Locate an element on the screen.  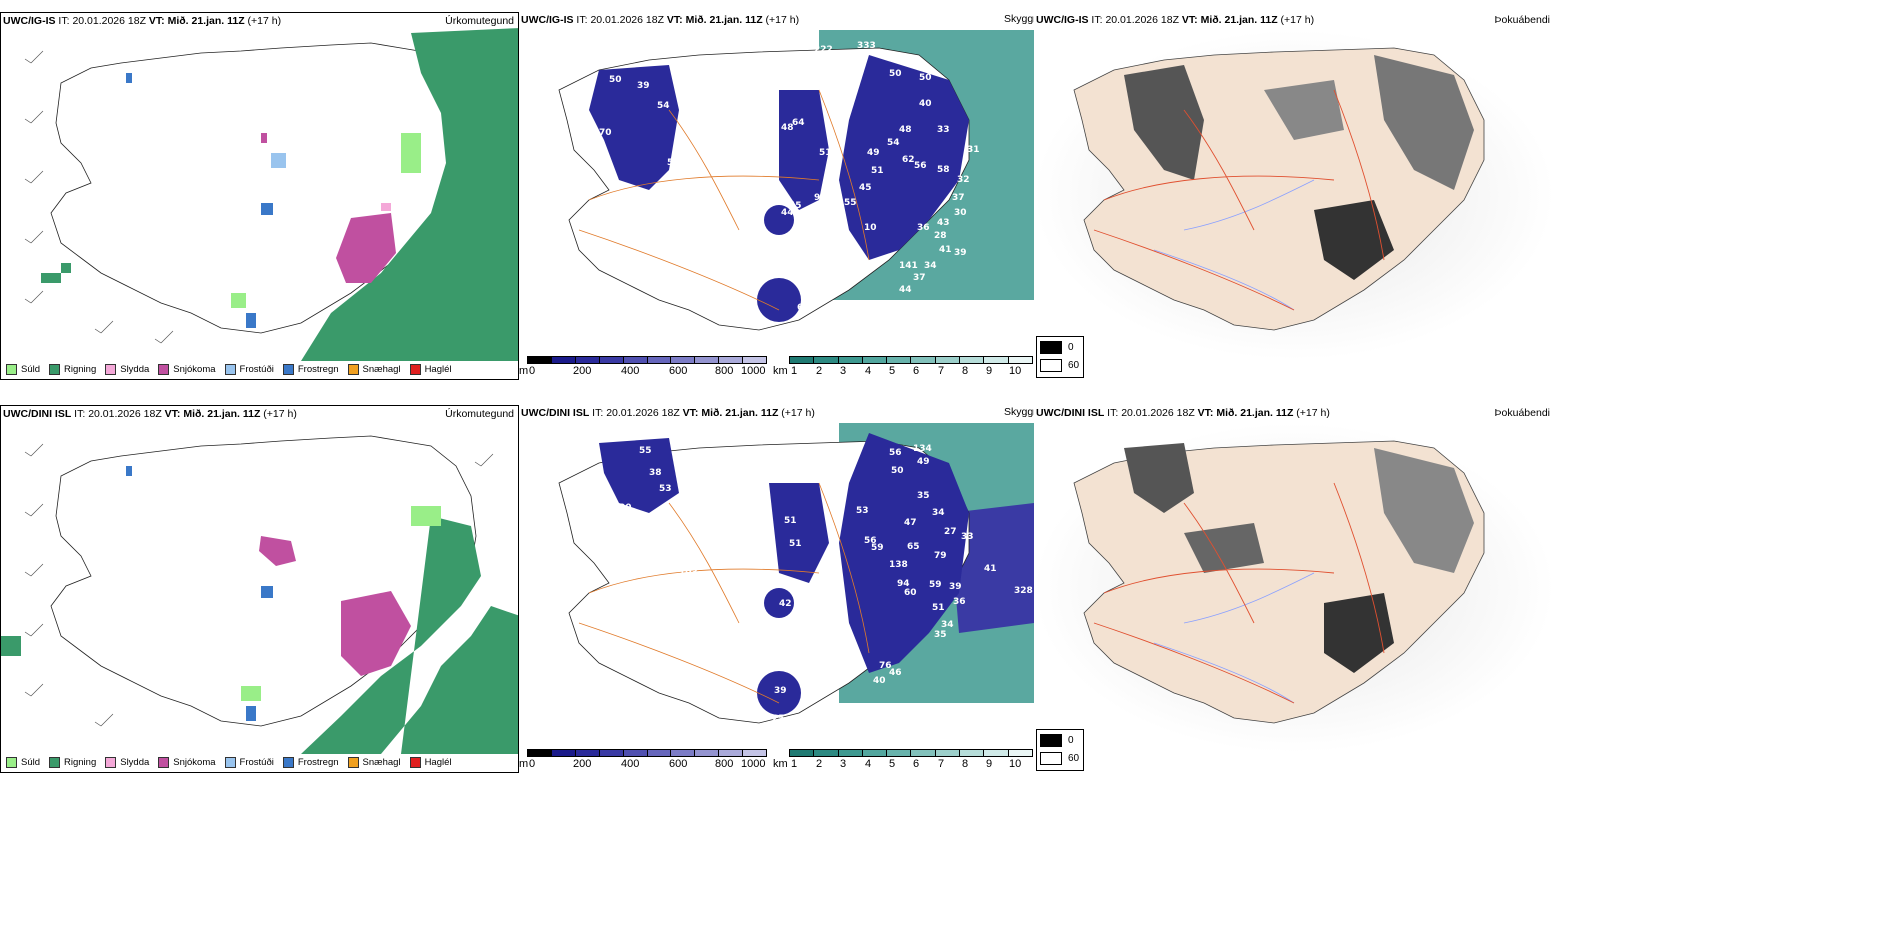
legend-item: Frostregn is located at coordinates (310, 369).